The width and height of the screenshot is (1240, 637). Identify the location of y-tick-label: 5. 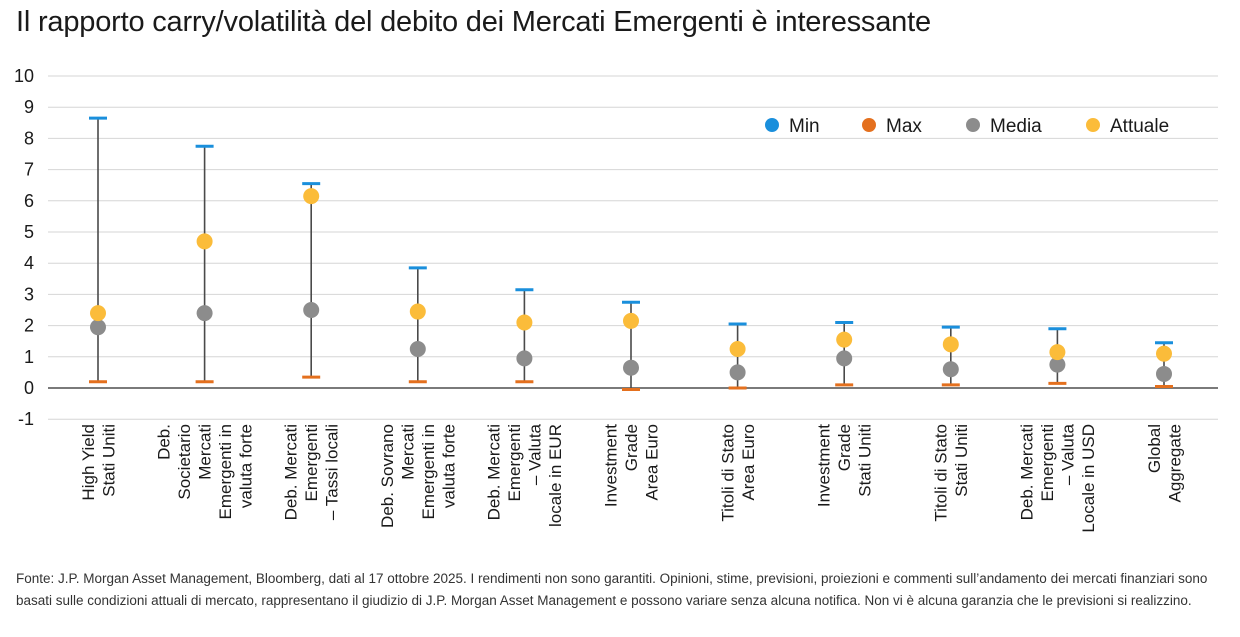
(29, 232).